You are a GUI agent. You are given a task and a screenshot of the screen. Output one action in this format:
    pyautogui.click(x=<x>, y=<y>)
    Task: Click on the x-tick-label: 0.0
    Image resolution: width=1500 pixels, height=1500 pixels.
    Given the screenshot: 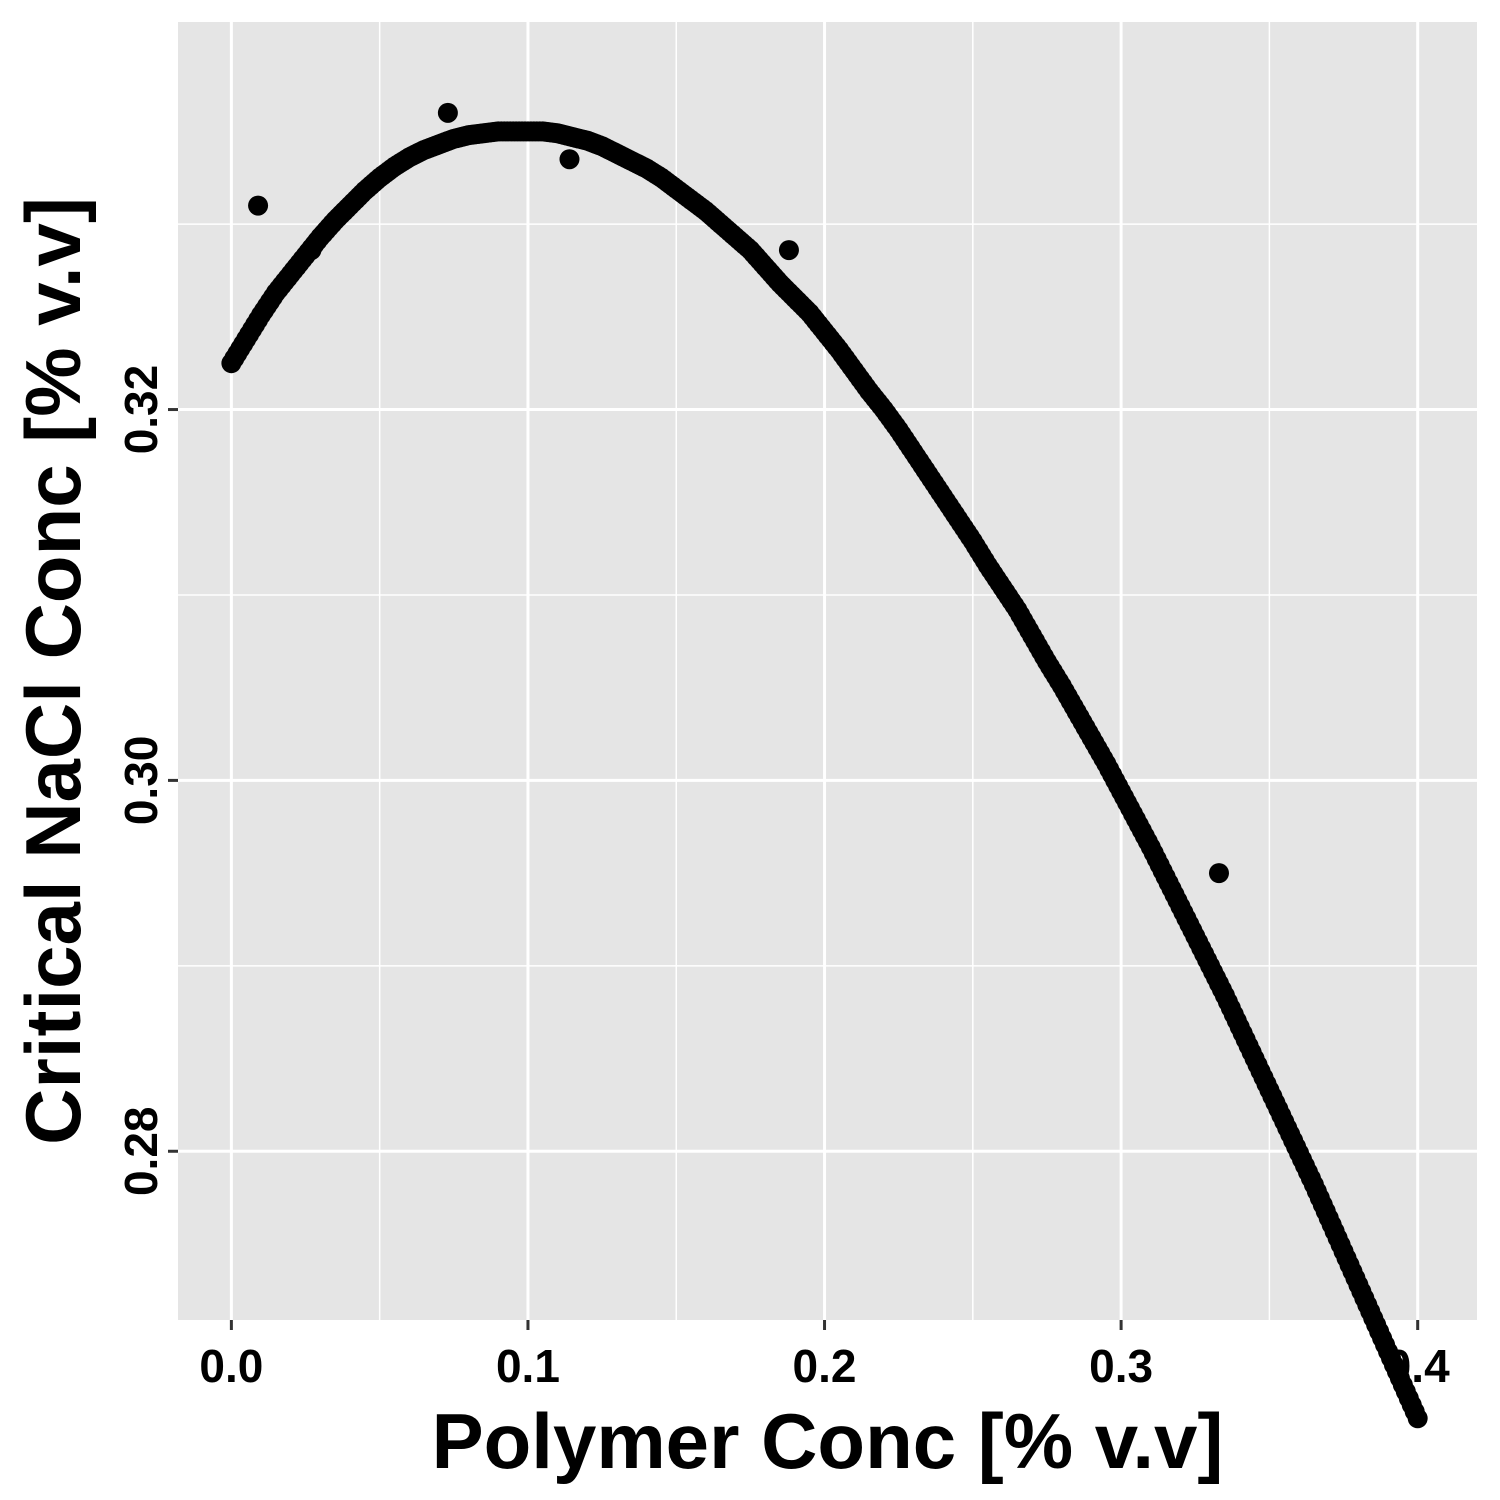 What is the action you would take?
    pyautogui.click(x=231, y=1366)
    